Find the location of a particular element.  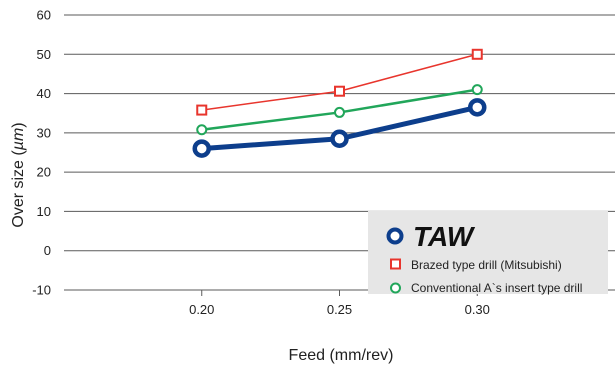

legend-label-brazed: Brazed type drill (Mitsubishi) is located at coordinates (486, 265).